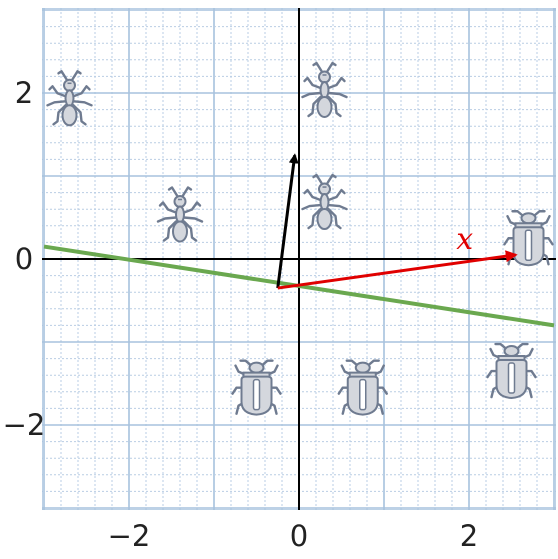 This screenshot has width=558, height=559. Describe the element at coordinates (464, 239) in the screenshot. I see `x-vector-label: x` at that location.